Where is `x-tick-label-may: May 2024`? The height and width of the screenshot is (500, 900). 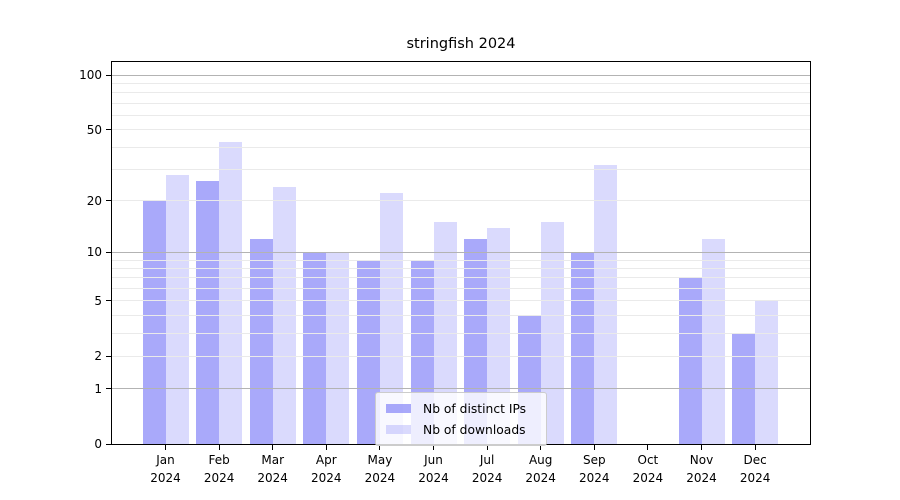 x-tick-label-may: May 2024 is located at coordinates (380, 469).